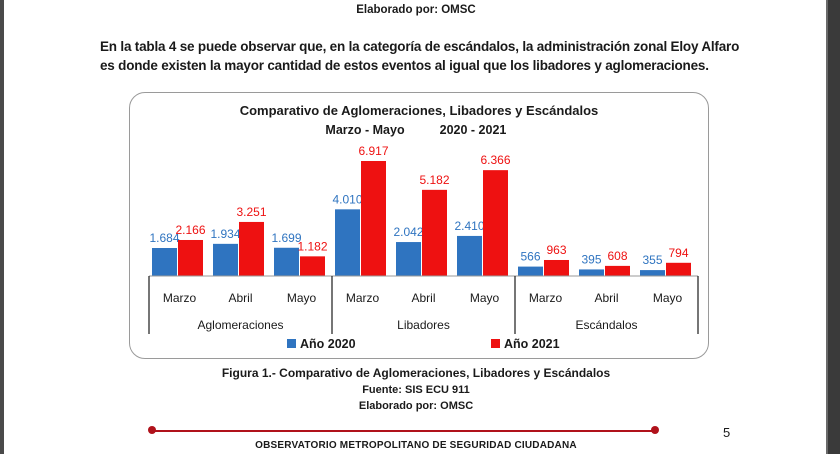 Image resolution: width=840 pixels, height=454 pixels. Describe the element at coordinates (591, 259) in the screenshot. I see `value-label-2020-7: 395` at that location.